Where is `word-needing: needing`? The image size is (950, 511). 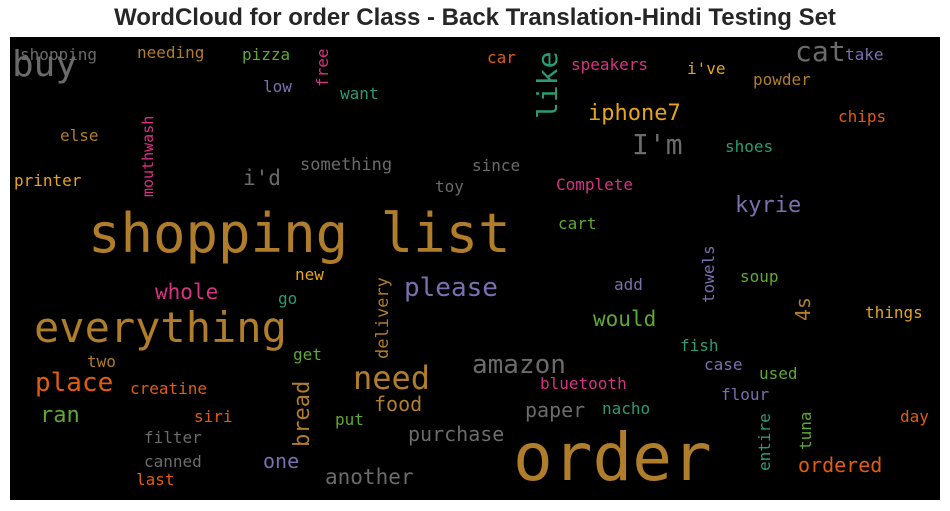 word-needing: needing is located at coordinates (171, 52).